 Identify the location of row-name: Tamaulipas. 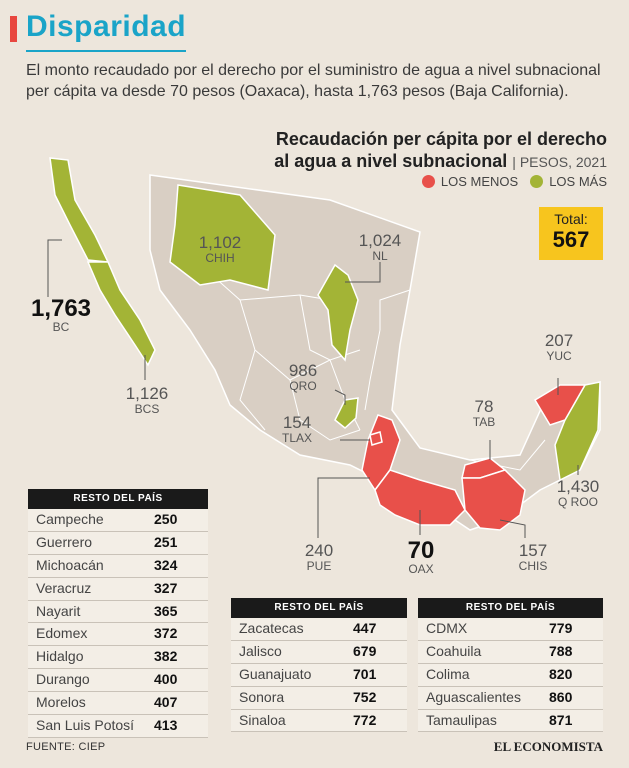
(461, 719).